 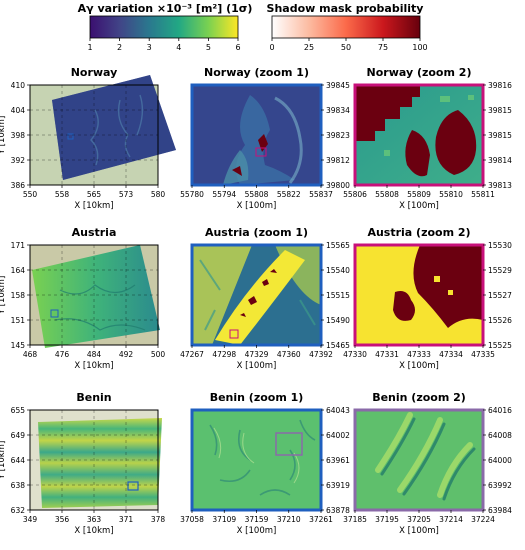 What do you see at coordinates (500, 345) in the screenshot?
I see `y-tick-label: 15525` at bounding box center [500, 345].